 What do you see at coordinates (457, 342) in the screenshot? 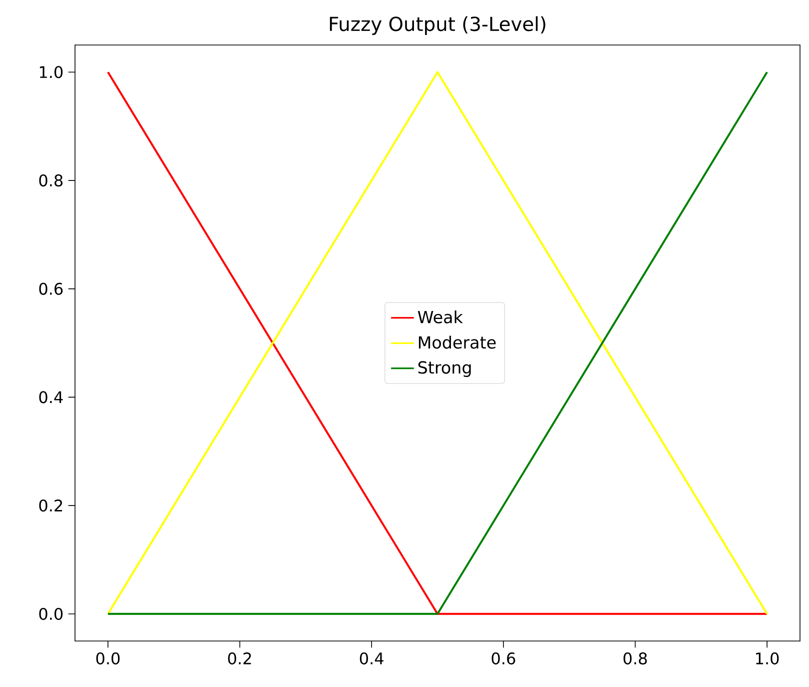
I see `legend-label: Moderate` at bounding box center [457, 342].